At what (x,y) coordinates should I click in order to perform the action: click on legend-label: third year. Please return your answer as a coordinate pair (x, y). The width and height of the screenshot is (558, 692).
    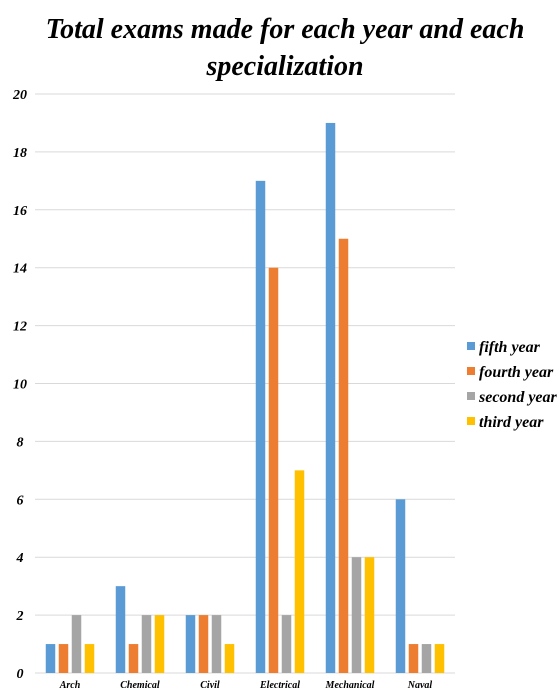
    Looking at the image, I should click on (511, 422).